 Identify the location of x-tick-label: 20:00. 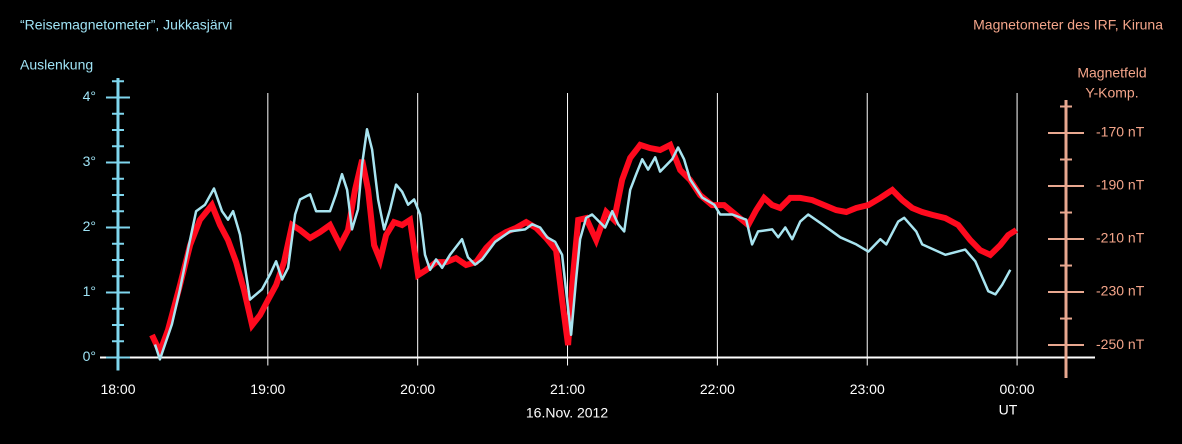
(417, 389).